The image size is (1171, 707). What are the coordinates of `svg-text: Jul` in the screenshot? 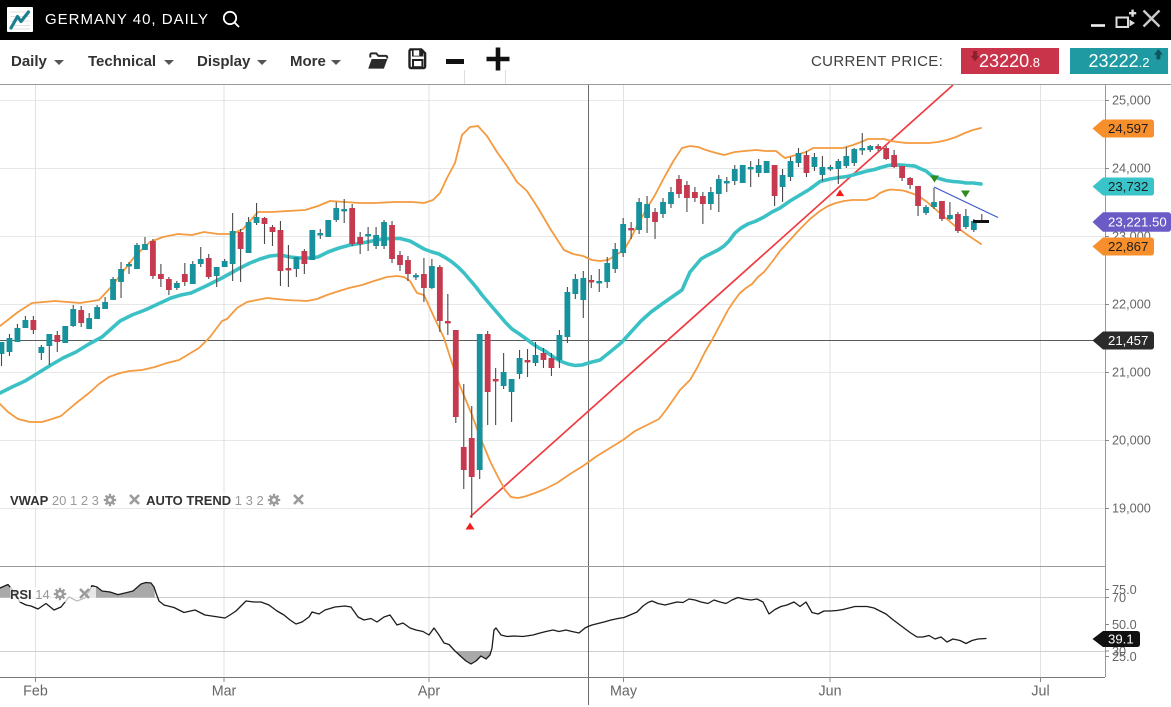 It's located at (1040, 692).